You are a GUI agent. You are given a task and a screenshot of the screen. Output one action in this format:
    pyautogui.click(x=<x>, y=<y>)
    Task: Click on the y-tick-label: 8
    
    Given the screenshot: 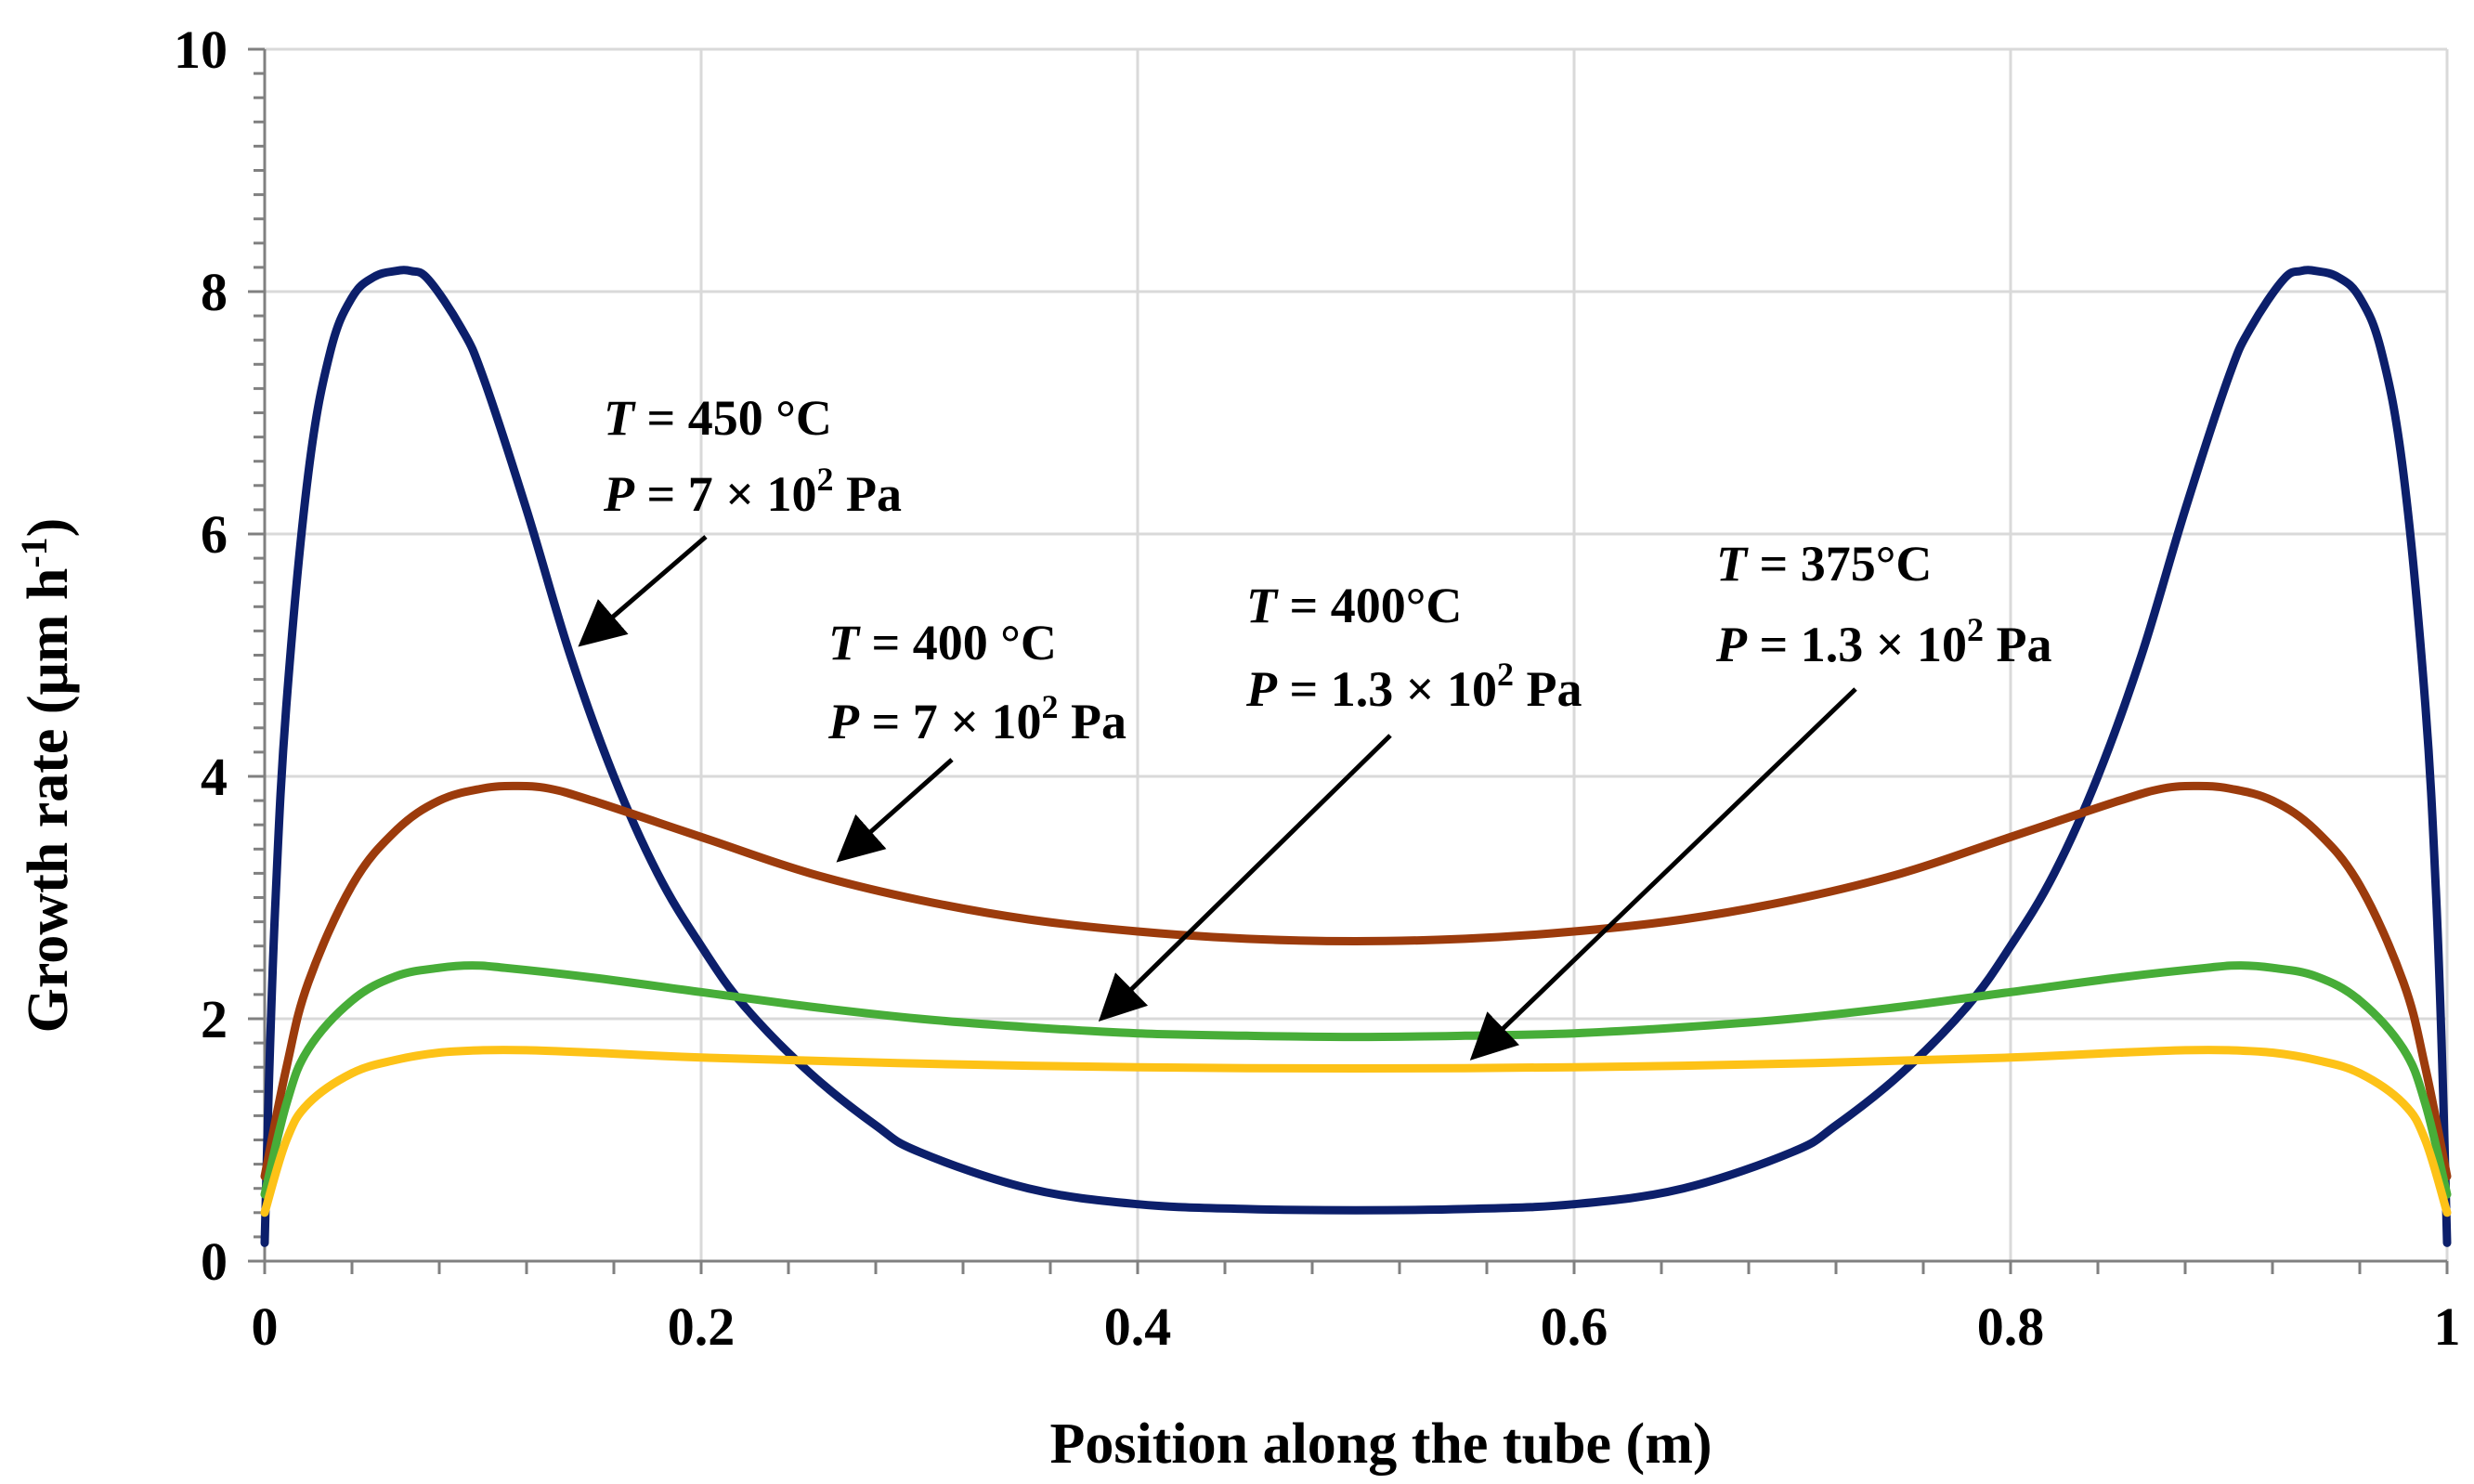 What is the action you would take?
    pyautogui.click(x=214, y=292)
    